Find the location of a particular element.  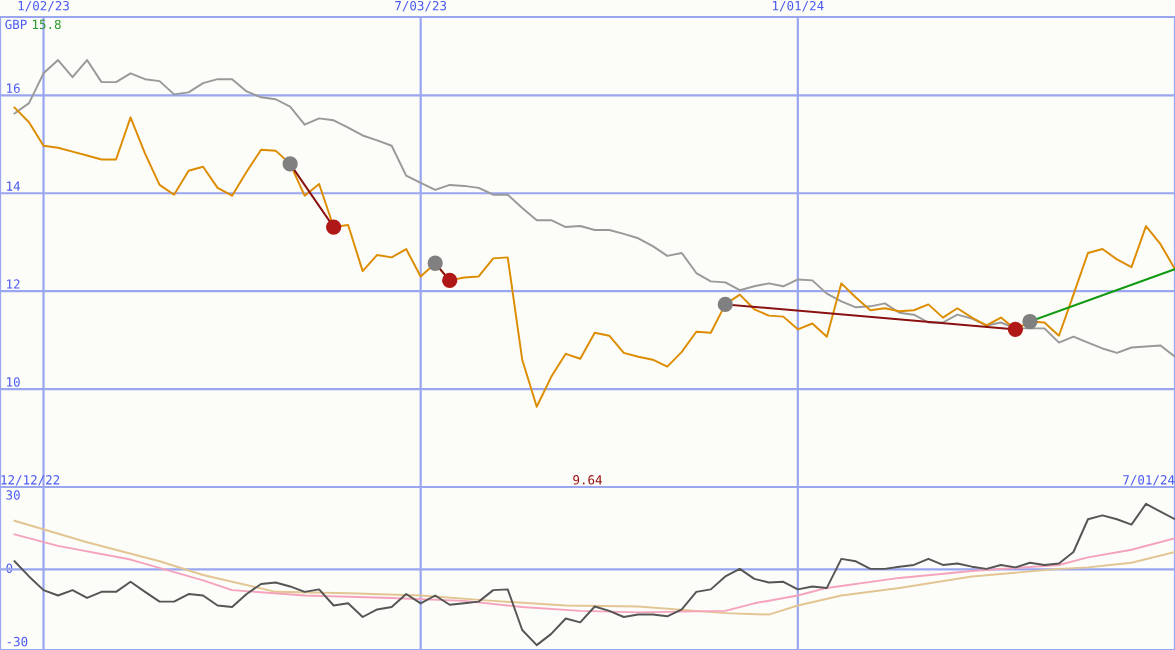

y-tick-label: 10 is located at coordinates (13, 382).